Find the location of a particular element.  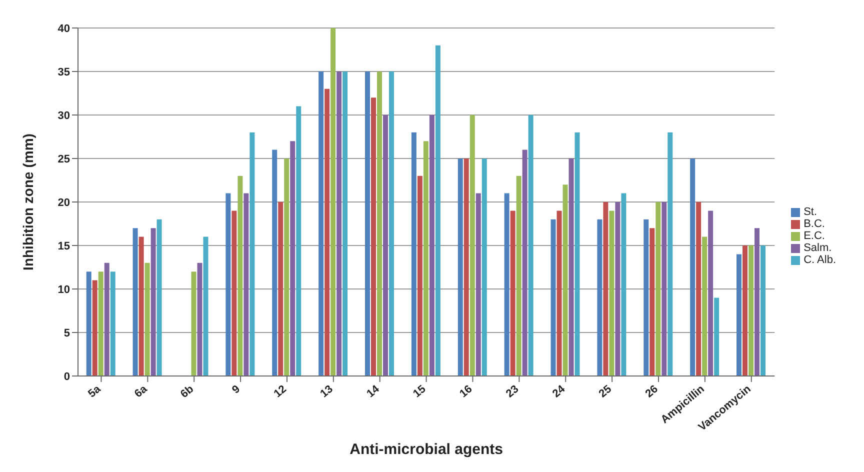

y-tick-label: 30 is located at coordinates (64, 116).